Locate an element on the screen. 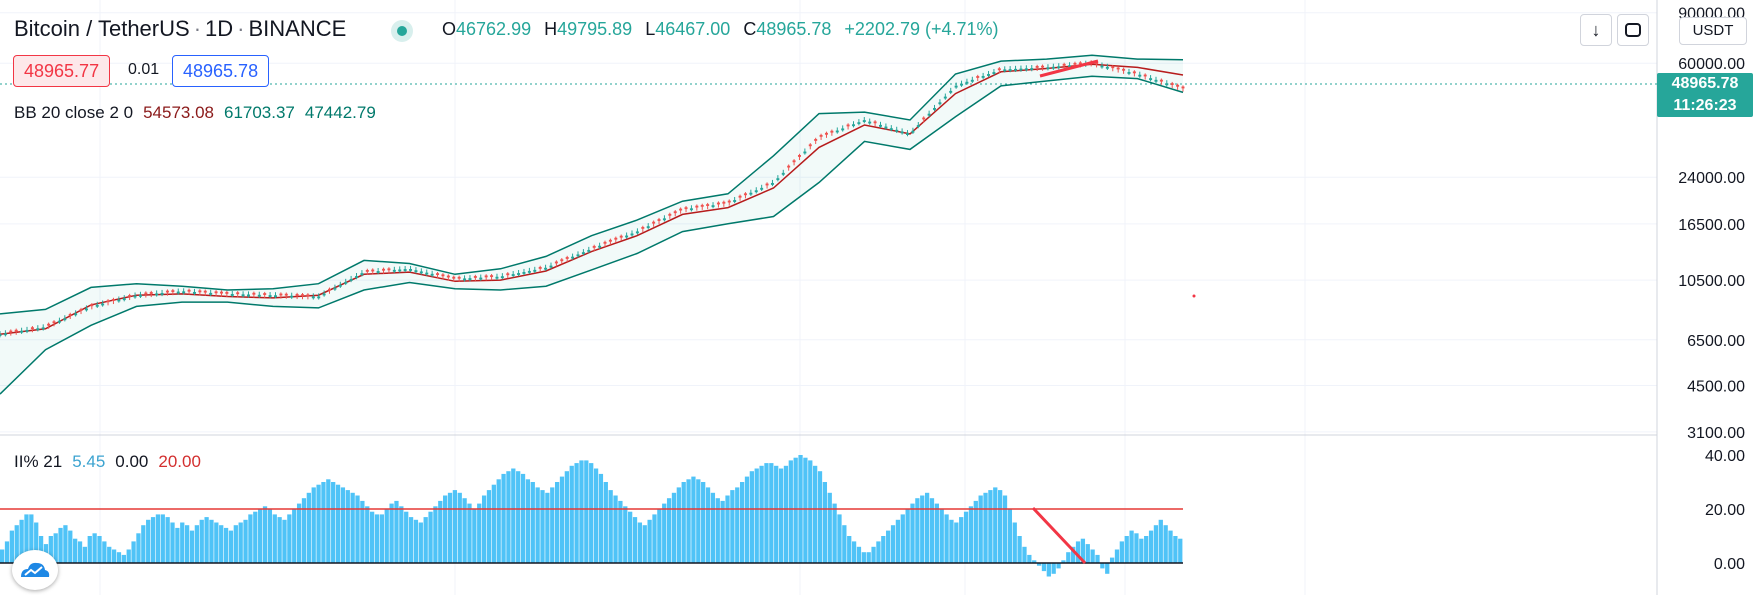 This screenshot has height=595, width=1761. interval-label: 1D is located at coordinates (219, 28).